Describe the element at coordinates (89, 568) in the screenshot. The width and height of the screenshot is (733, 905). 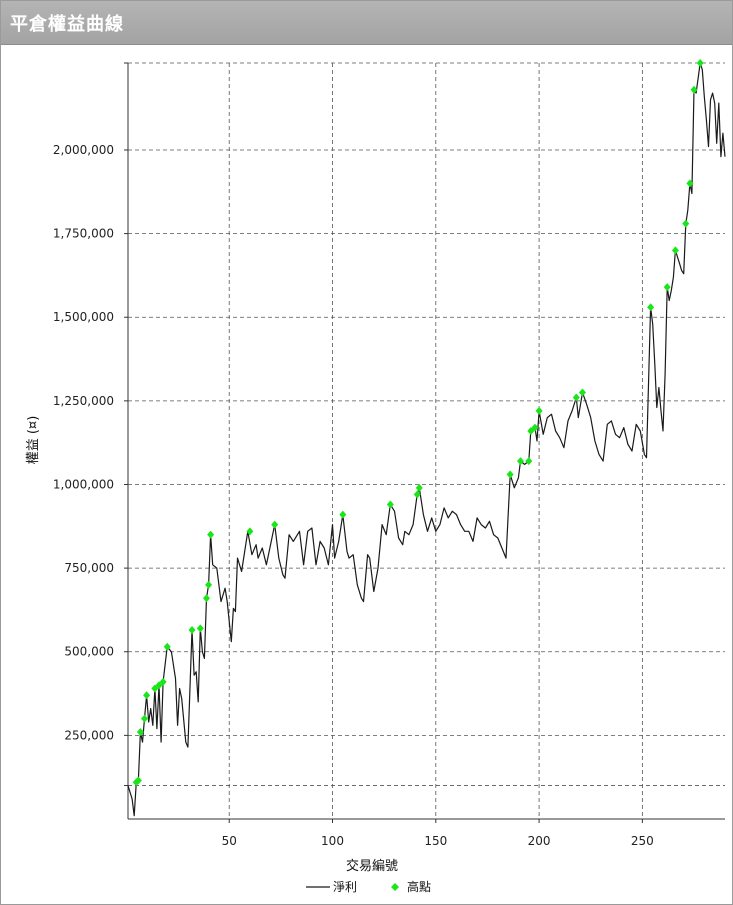
I see `y-tick-label: 750,000` at that location.